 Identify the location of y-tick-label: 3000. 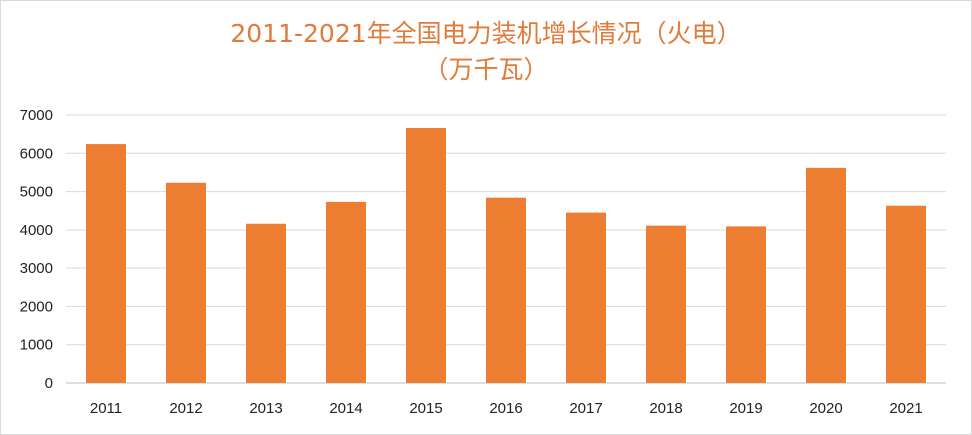
(36, 268).